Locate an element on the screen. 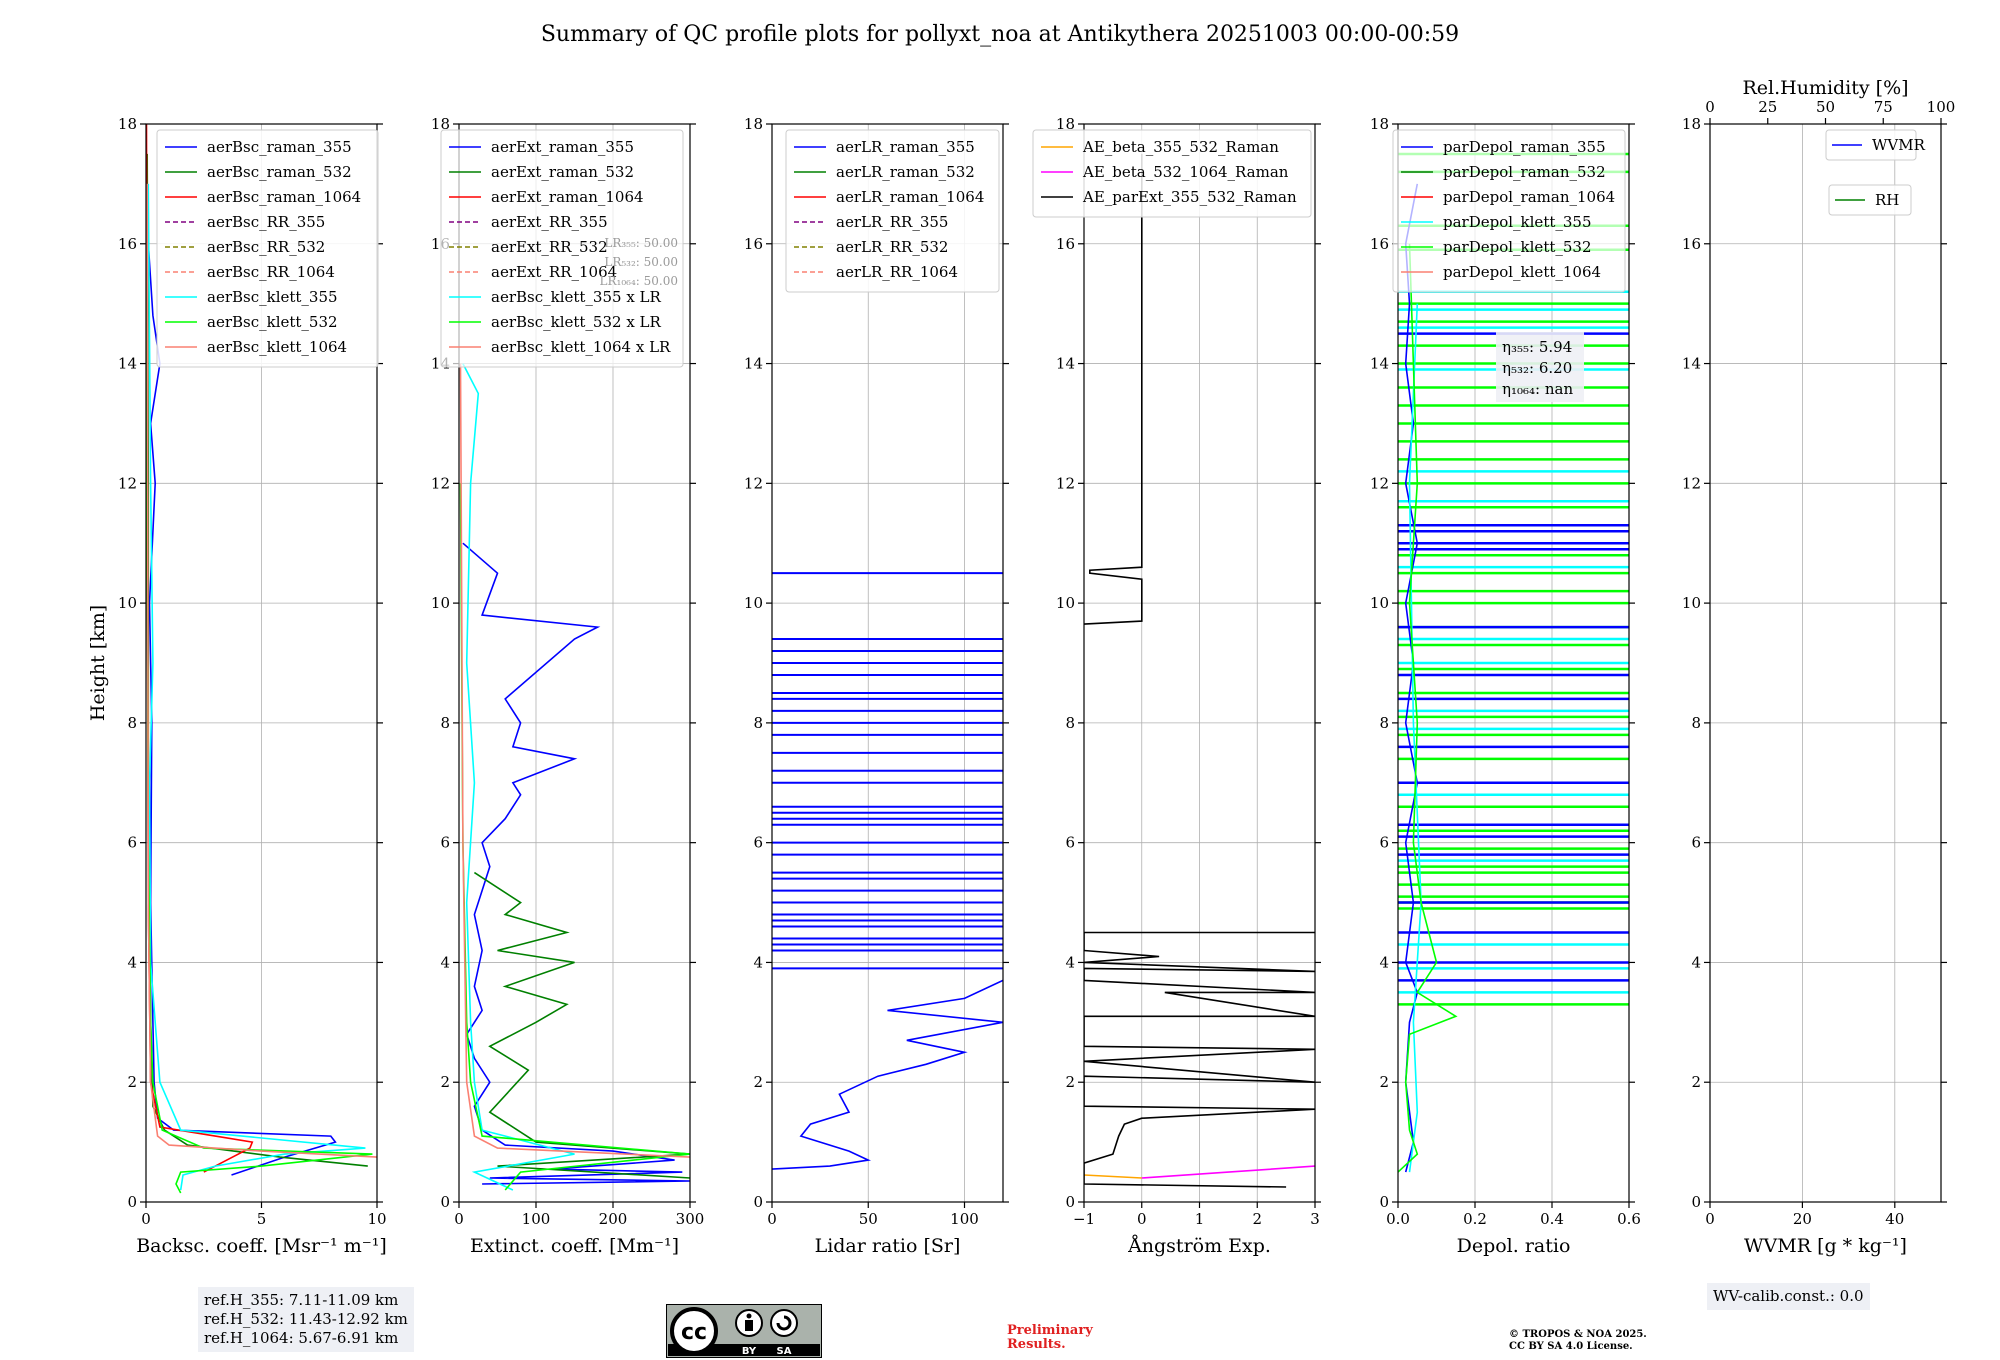 The image size is (2000, 1360). legend-label: aerLR_raman_532 is located at coordinates (905, 172).